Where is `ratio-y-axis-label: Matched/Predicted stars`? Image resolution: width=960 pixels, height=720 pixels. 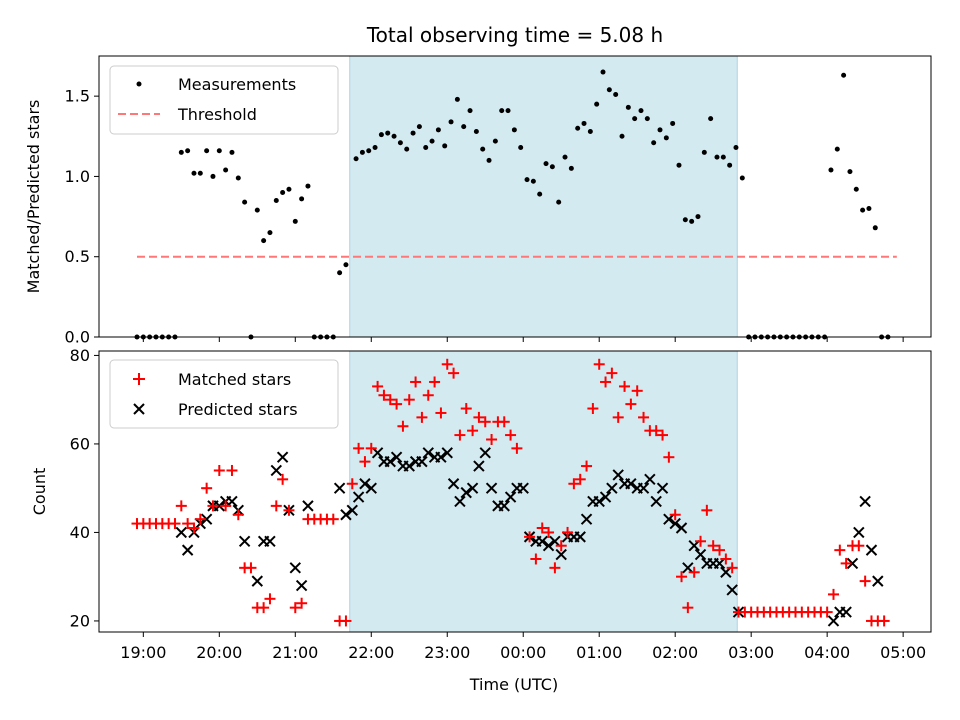 ratio-y-axis-label: Matched/Predicted stars is located at coordinates (33, 197).